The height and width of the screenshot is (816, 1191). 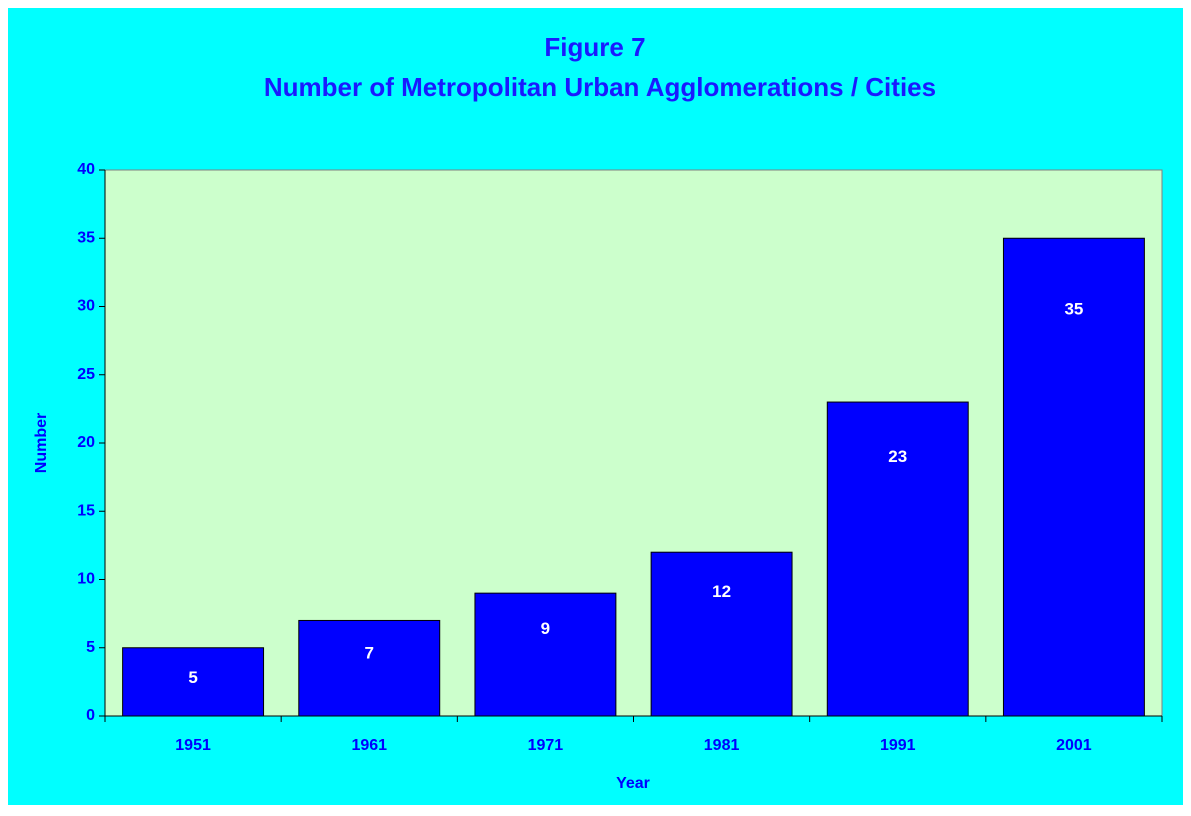 I want to click on x-tick-label: 2001, so click(x=1074, y=745).